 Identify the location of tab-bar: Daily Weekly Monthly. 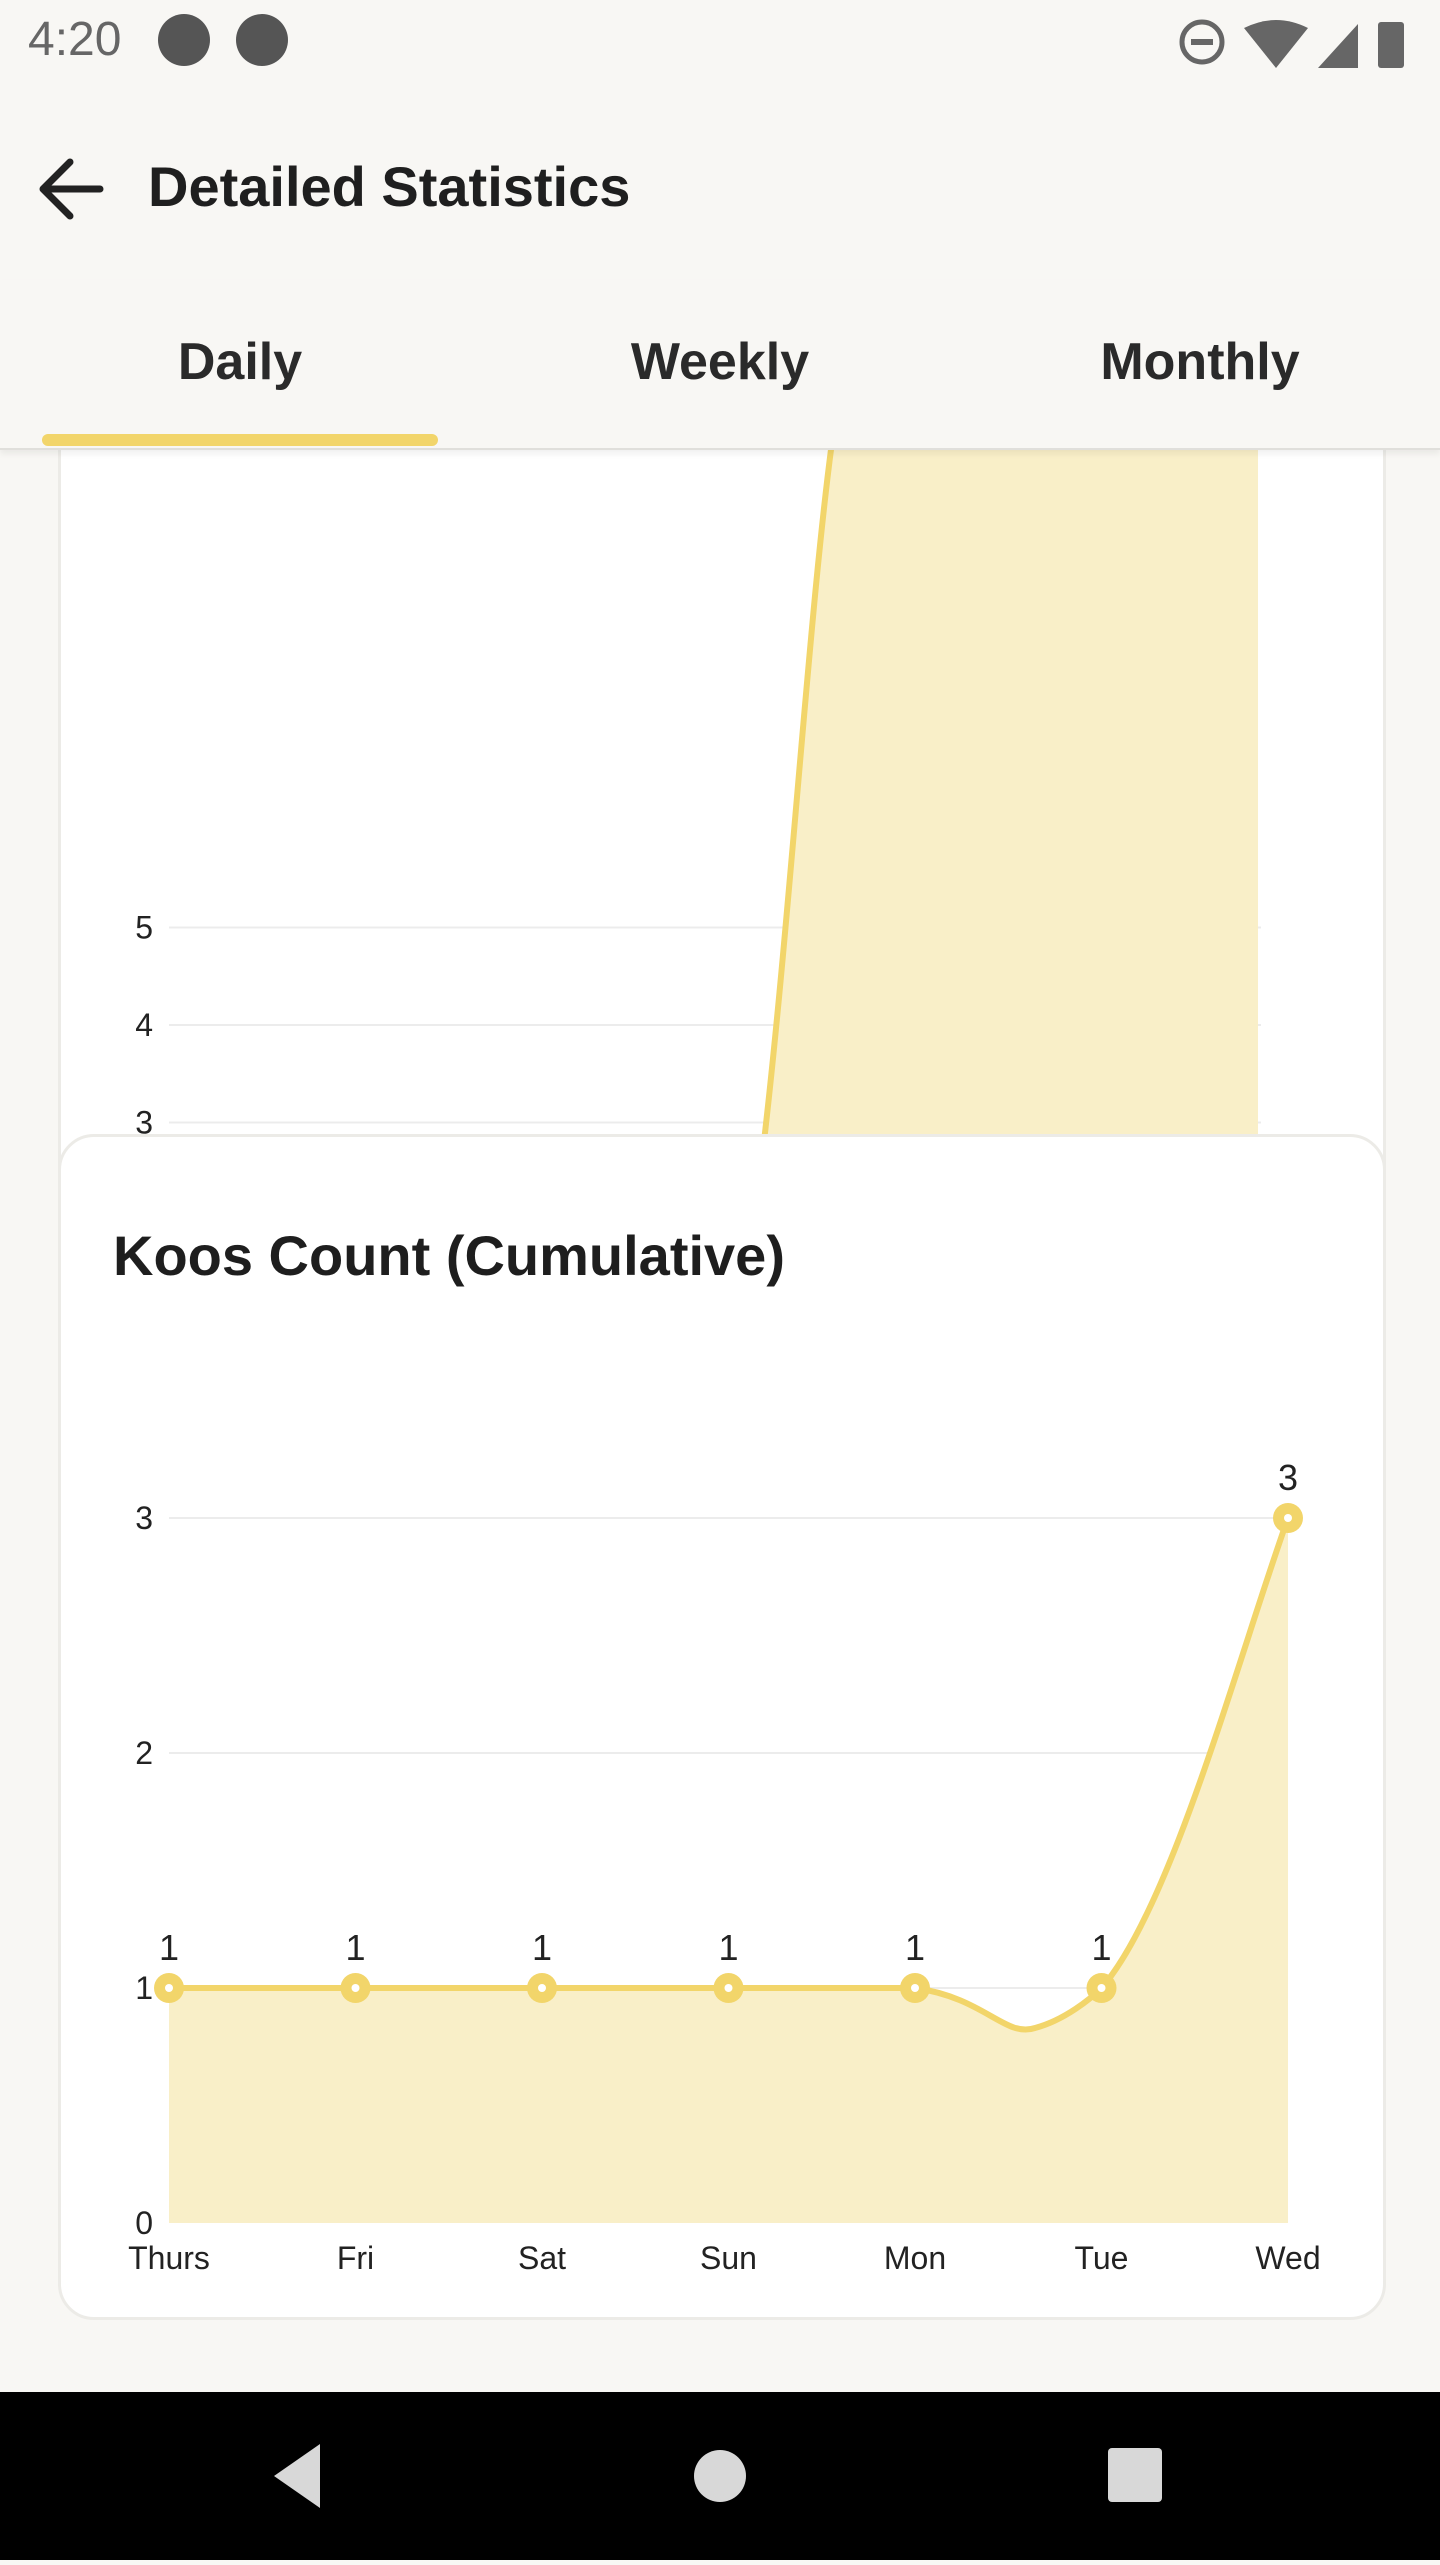
(720, 365).